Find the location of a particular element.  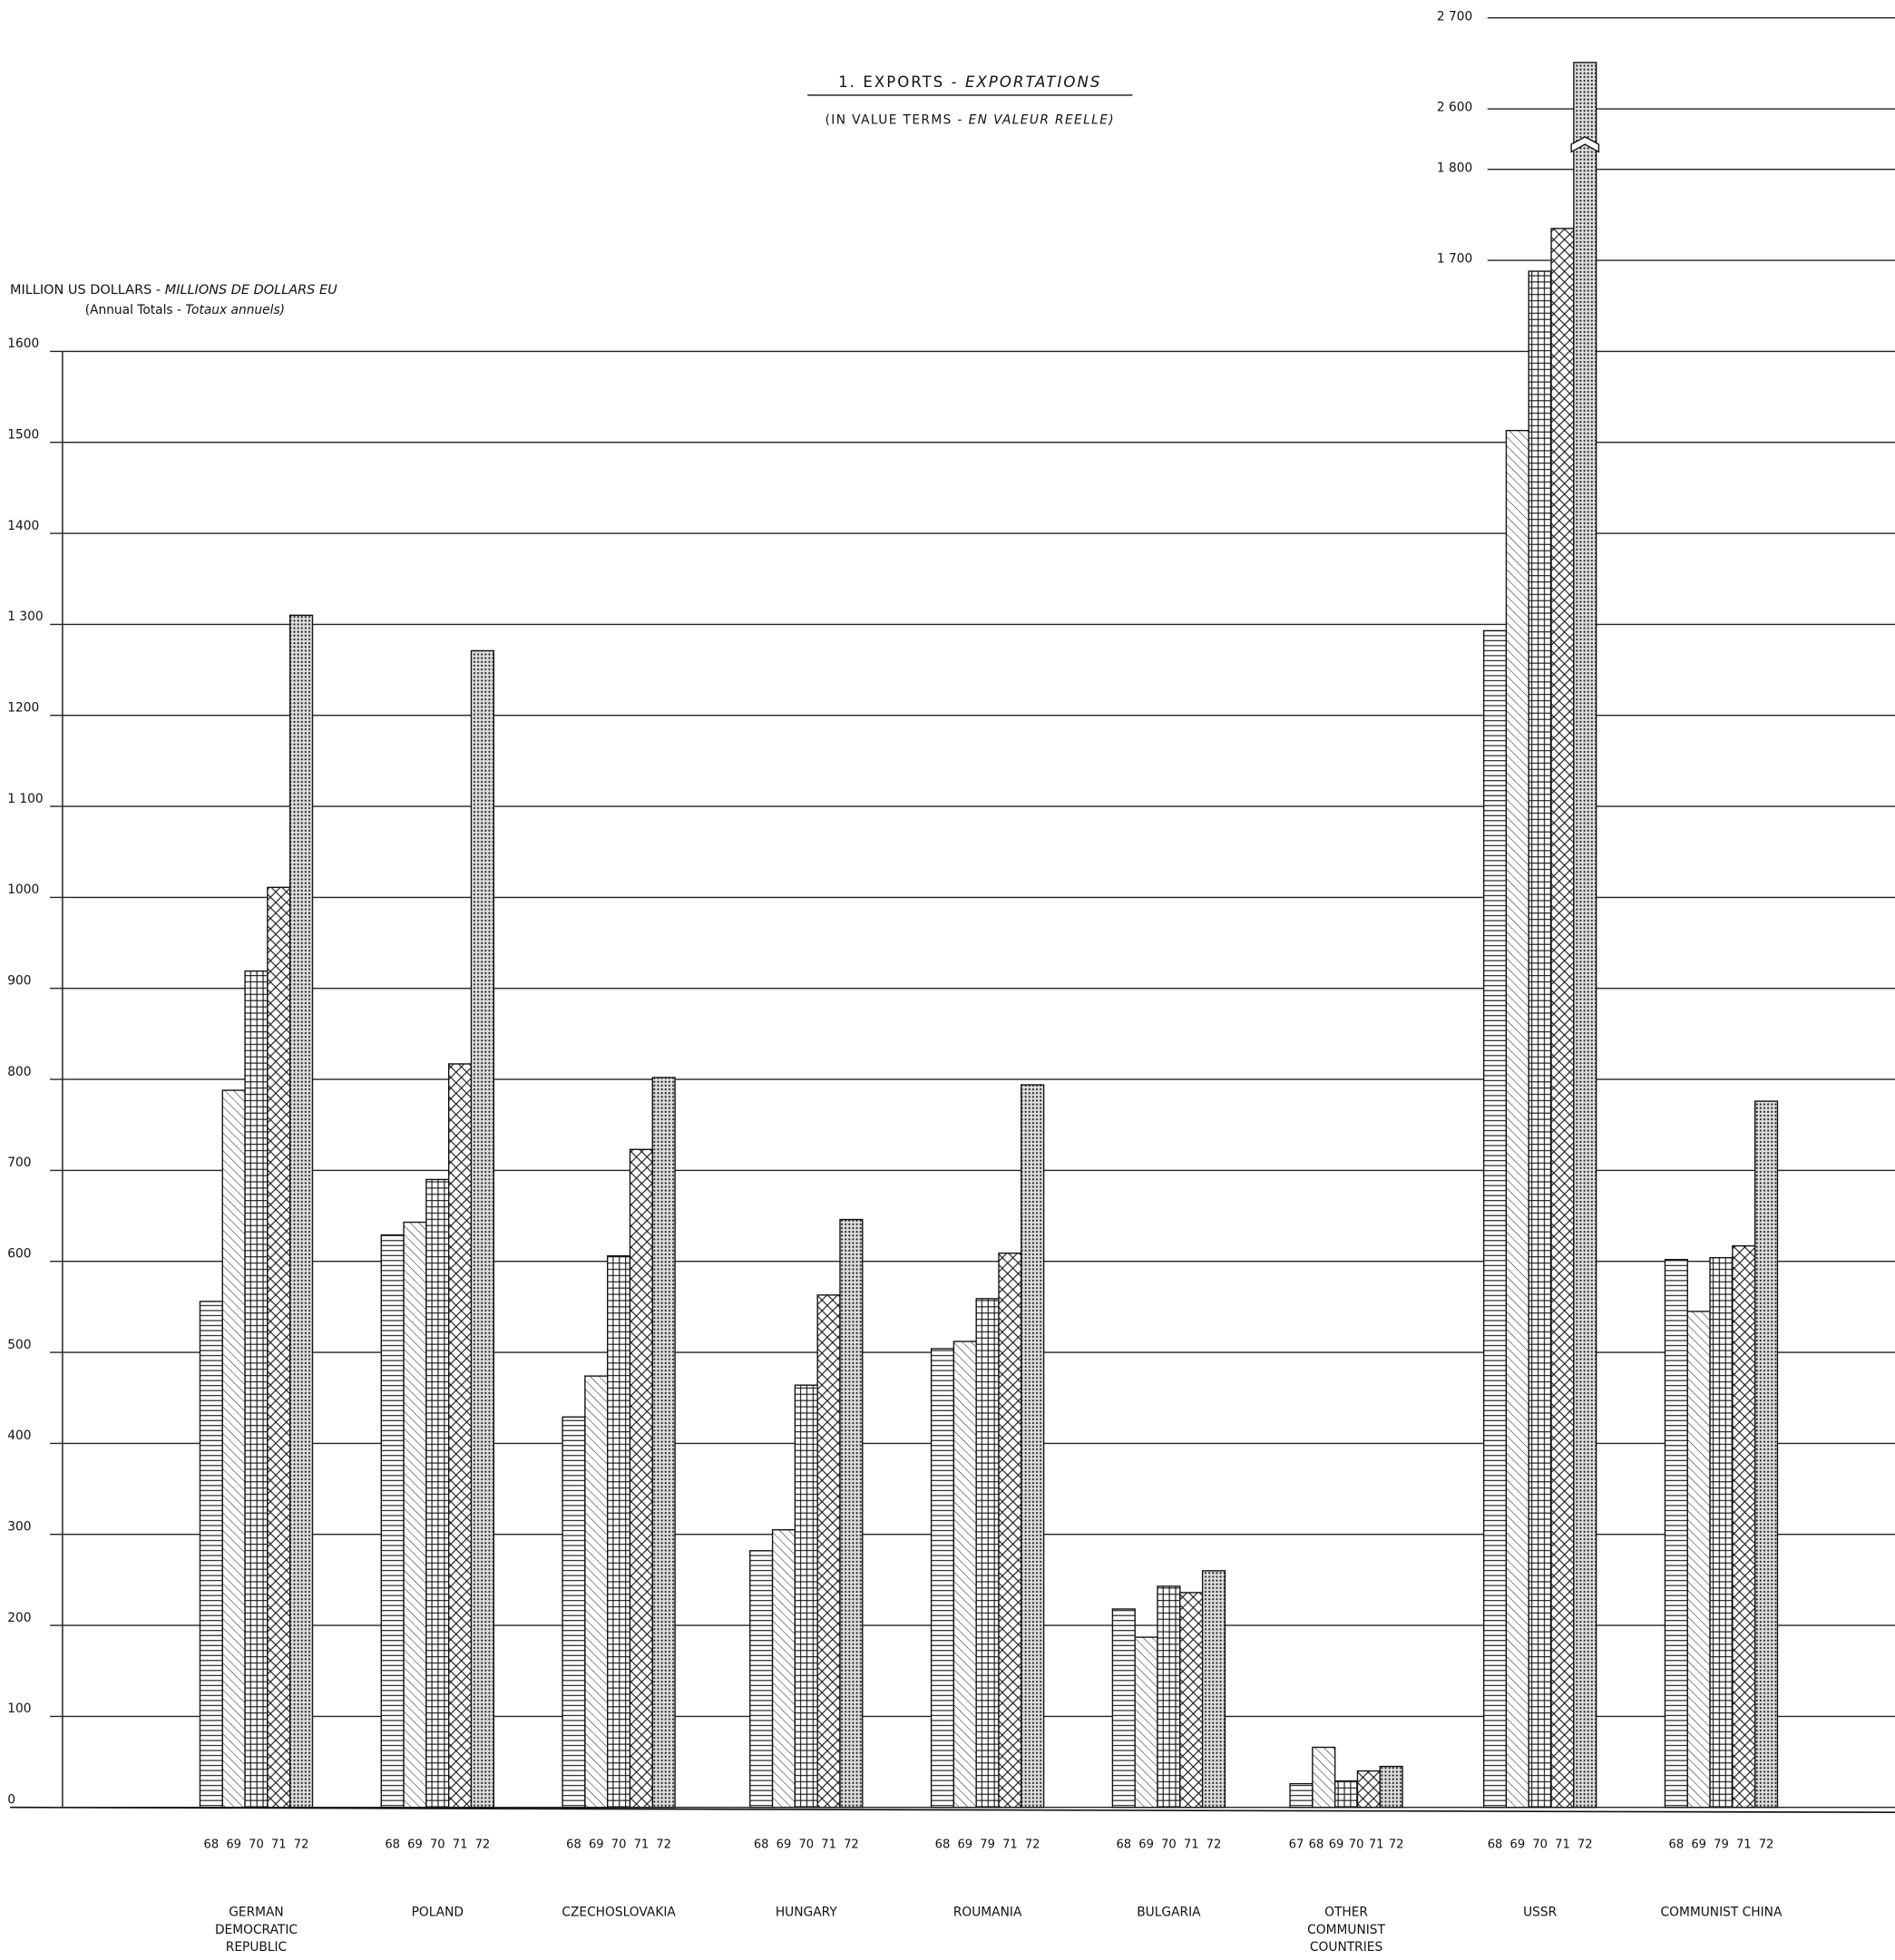

y-axis-note: (Annual Totals - Totaux annuels) is located at coordinates (185, 310).